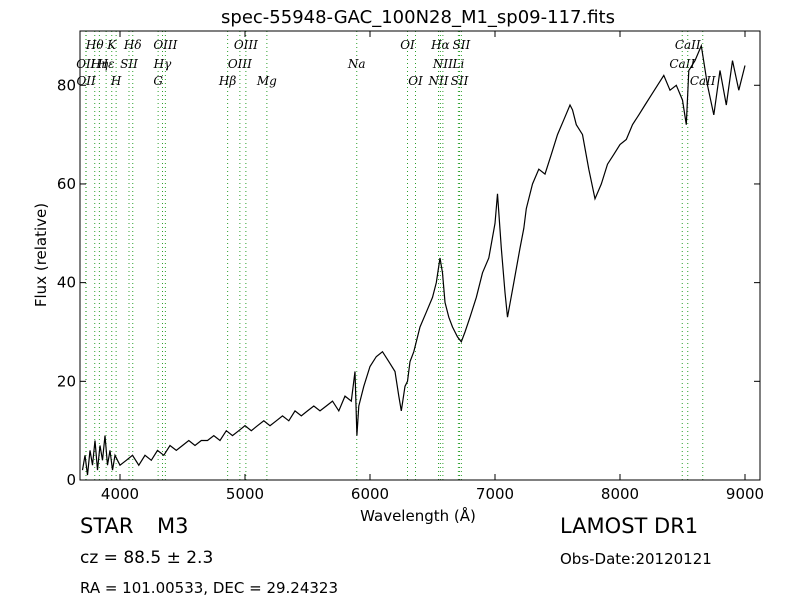  Describe the element at coordinates (227, 81) in the screenshot. I see `spectral-line-label: Hβ` at that location.